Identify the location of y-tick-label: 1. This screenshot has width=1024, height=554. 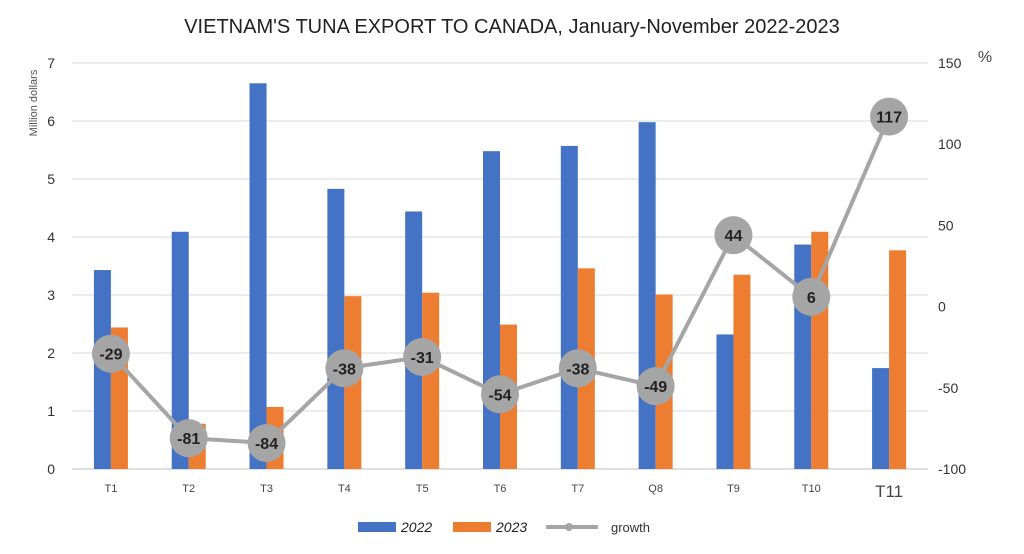
(51, 411).